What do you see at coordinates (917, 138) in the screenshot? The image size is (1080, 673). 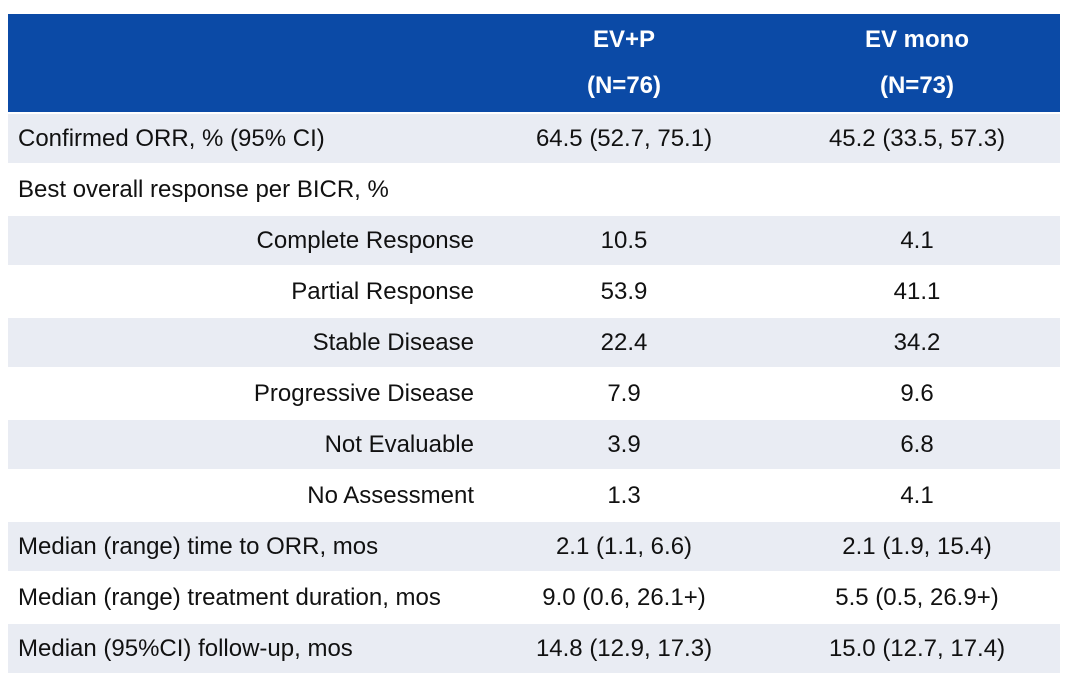 I see `cell-ev-mono: 45.2 (33.5, 57.3)` at bounding box center [917, 138].